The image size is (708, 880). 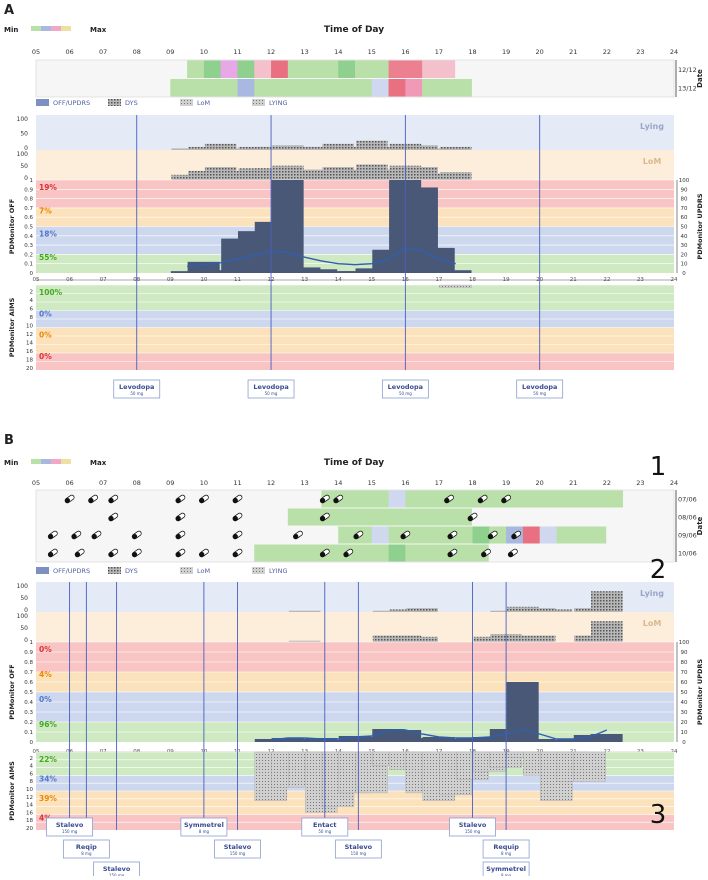 What do you see at coordinates (684, 723) in the screenshot?
I see `updrs-tick-label: 20` at bounding box center [684, 723].